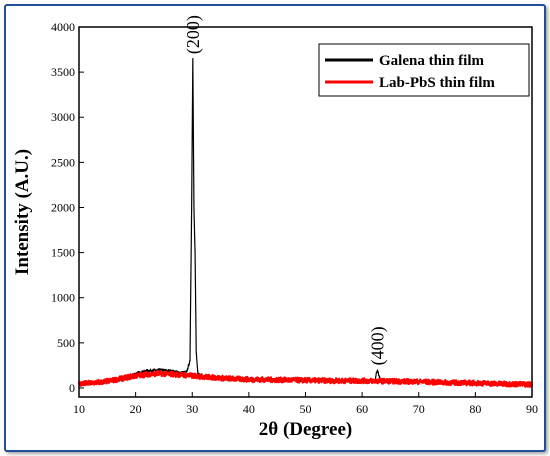 This screenshot has width=550, height=456. I want to click on y-tick-label: 3000, so click(63, 117).